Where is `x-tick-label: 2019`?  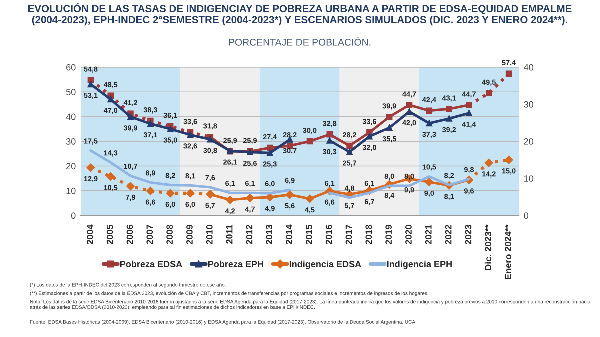 x-tick-label: 2019 is located at coordinates (389, 234).